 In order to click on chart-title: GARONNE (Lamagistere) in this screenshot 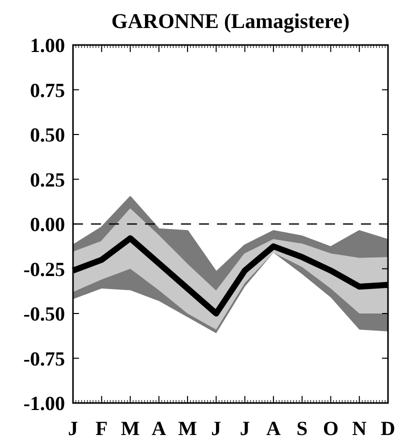, I will do `click(230, 21)`.